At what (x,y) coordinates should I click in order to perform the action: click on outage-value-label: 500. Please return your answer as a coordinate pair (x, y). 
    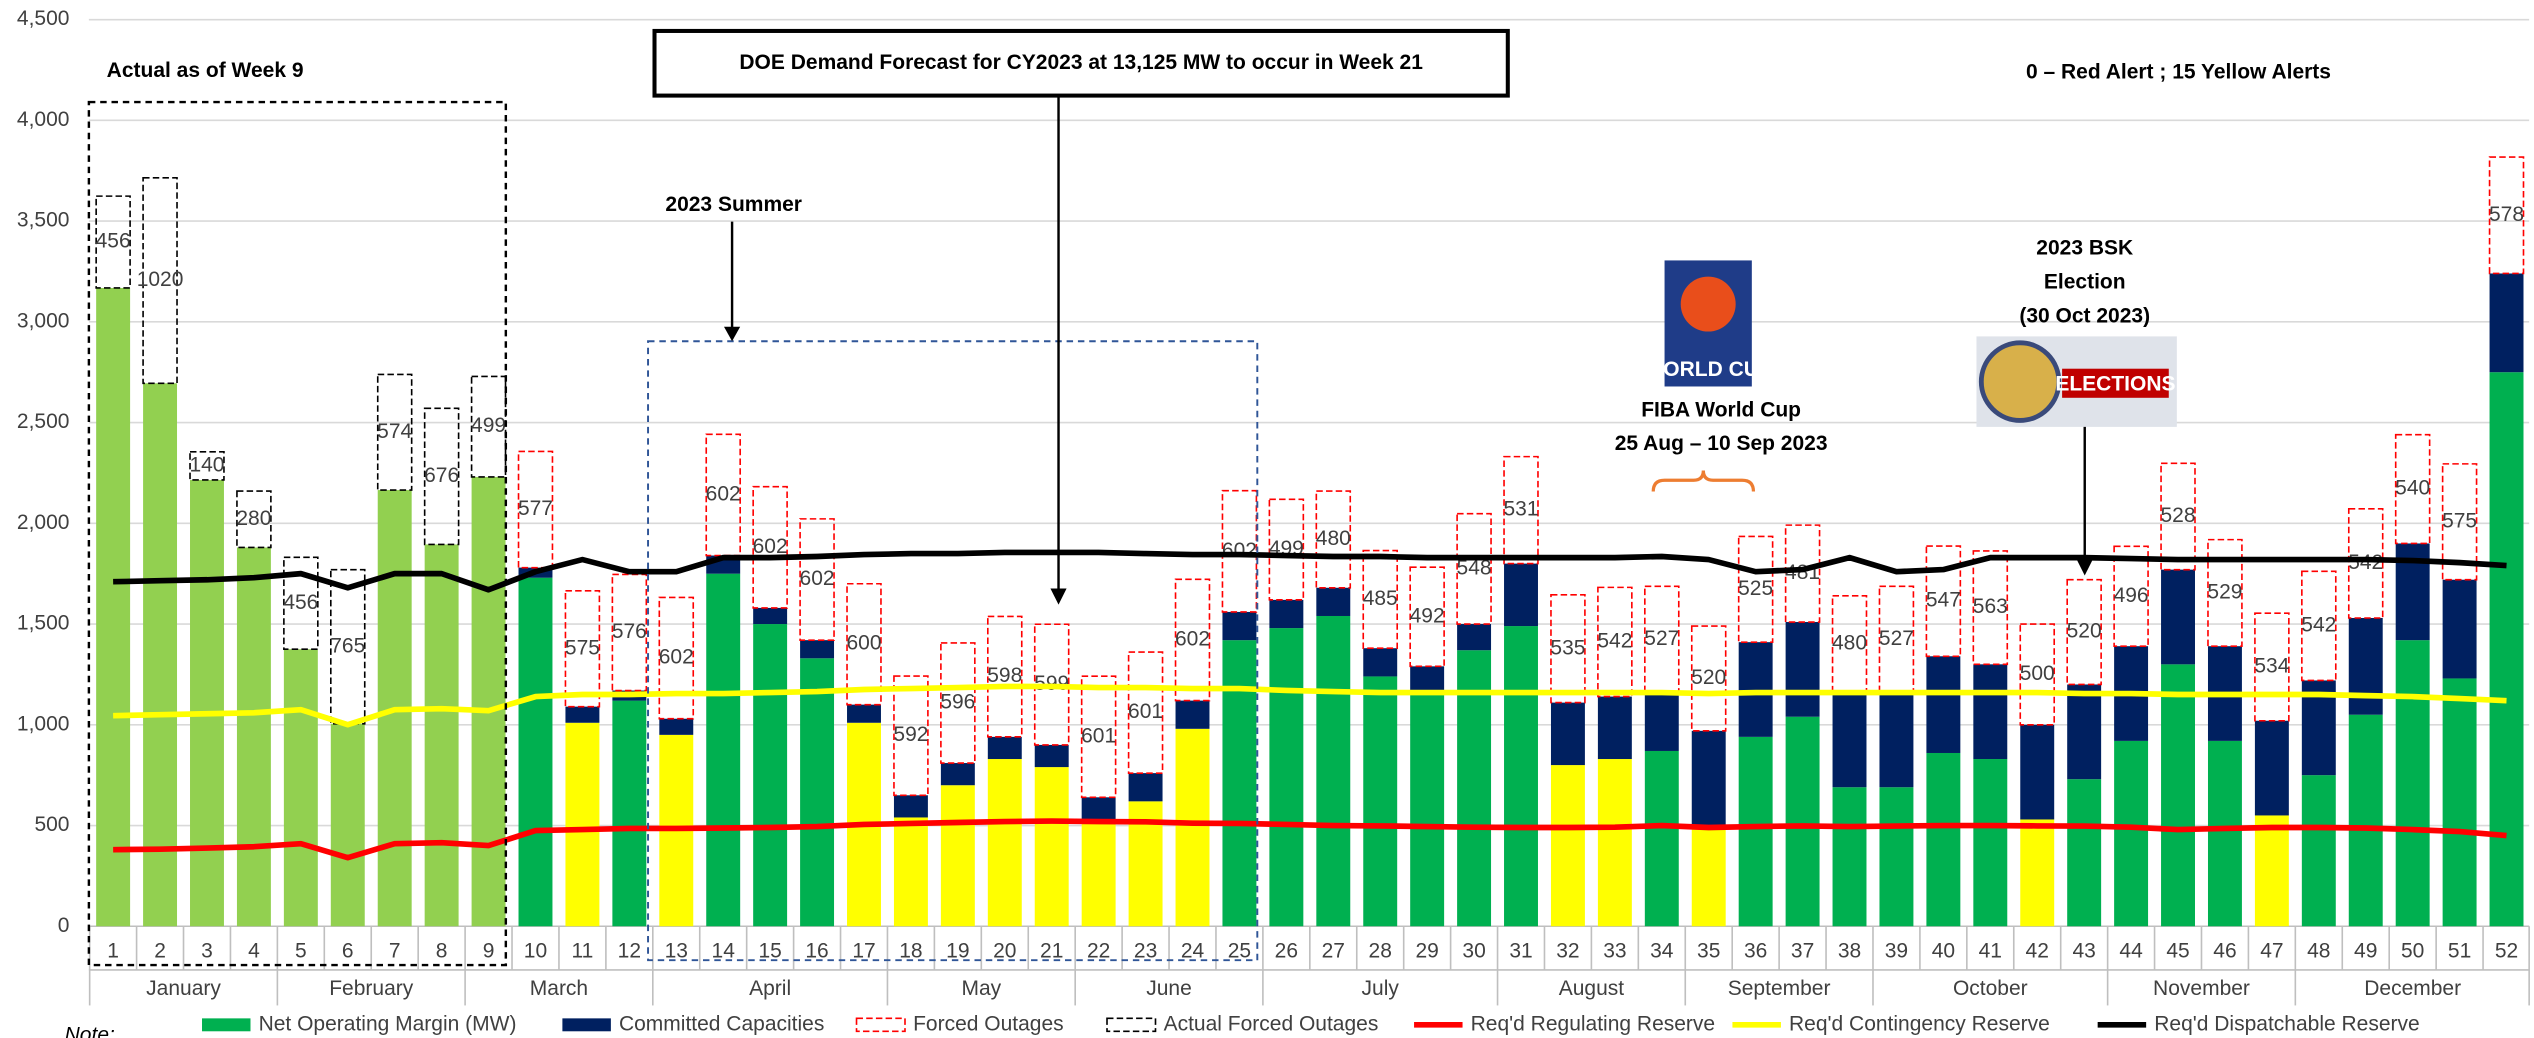
    Looking at the image, I should click on (2037, 673).